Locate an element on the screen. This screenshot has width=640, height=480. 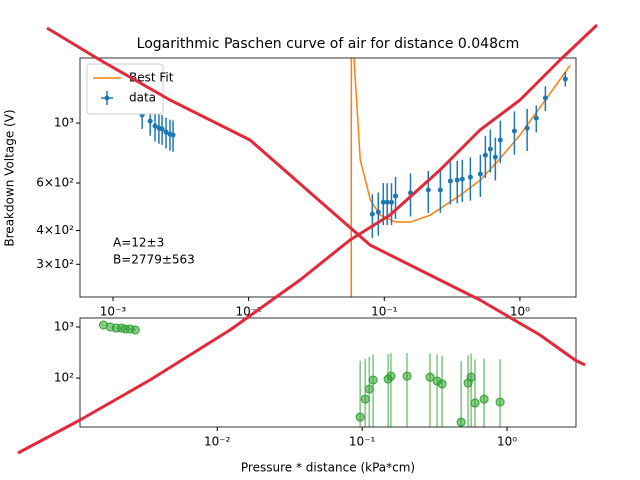
legend-box is located at coordinates (125, 89).